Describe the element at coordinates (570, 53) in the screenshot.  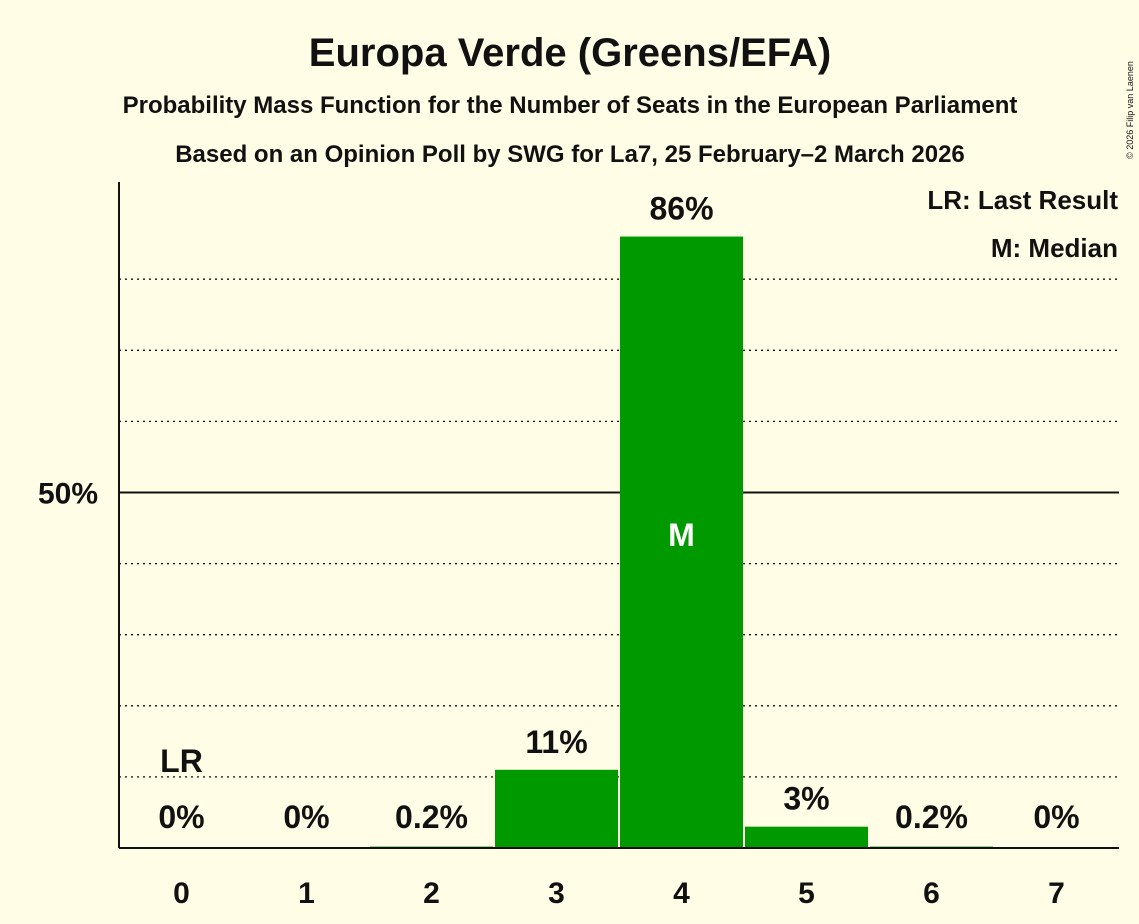
I see `chart-title: Europa Verde (Greens/EFA)` at that location.